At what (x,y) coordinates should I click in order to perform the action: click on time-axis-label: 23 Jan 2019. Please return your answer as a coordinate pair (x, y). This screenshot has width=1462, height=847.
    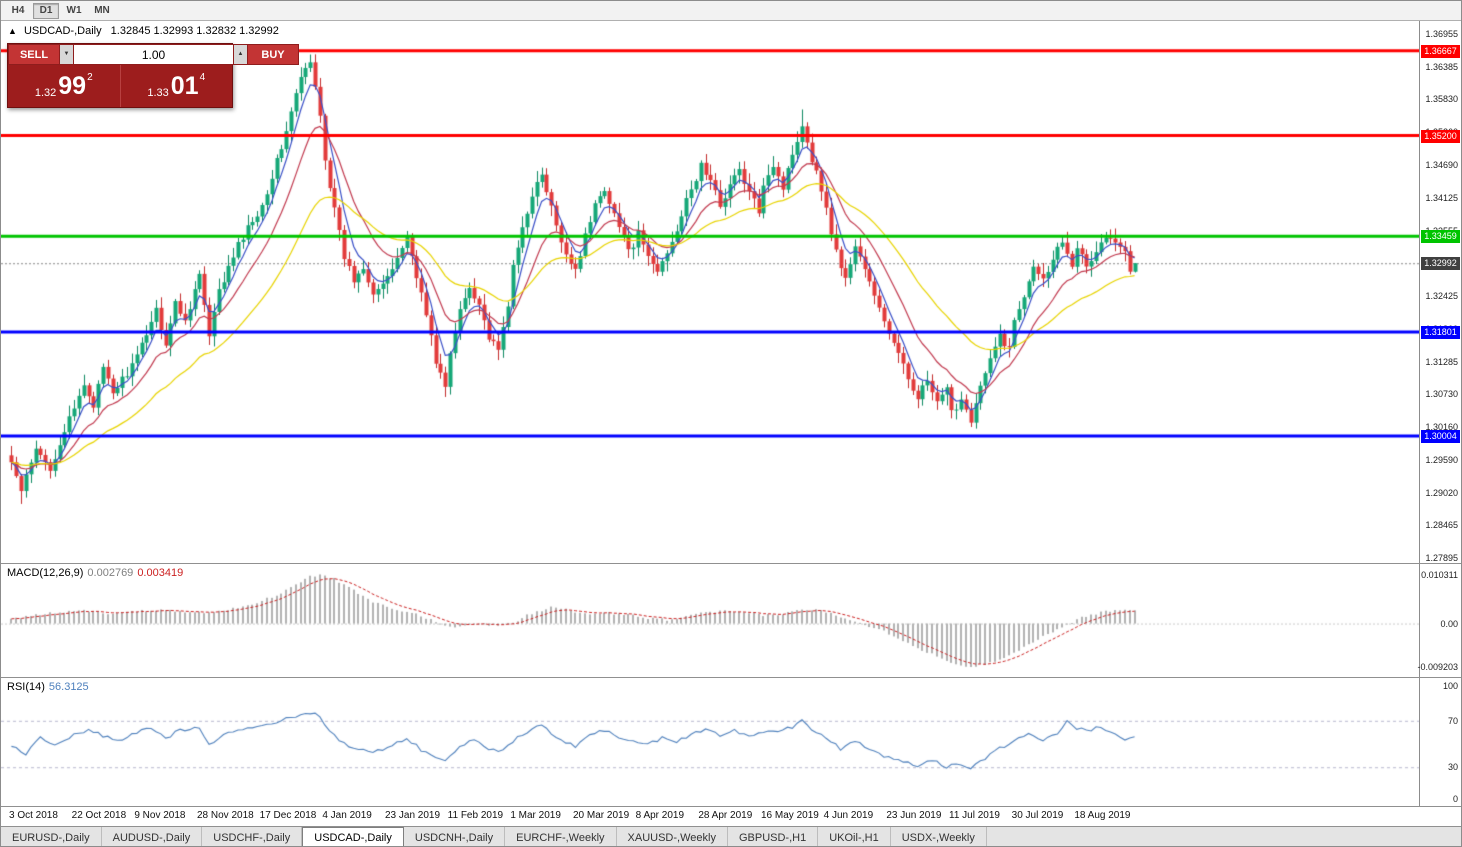
    Looking at the image, I should click on (413, 815).